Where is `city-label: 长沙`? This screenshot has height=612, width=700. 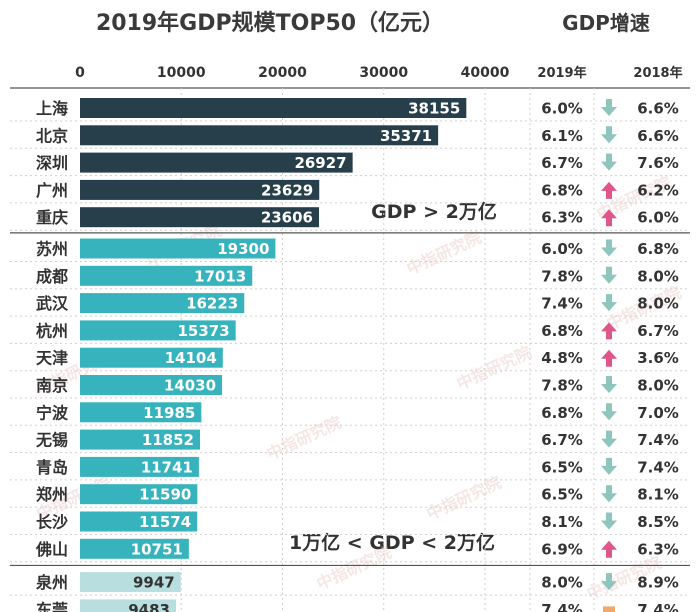
city-label: 长沙 is located at coordinates (52, 522).